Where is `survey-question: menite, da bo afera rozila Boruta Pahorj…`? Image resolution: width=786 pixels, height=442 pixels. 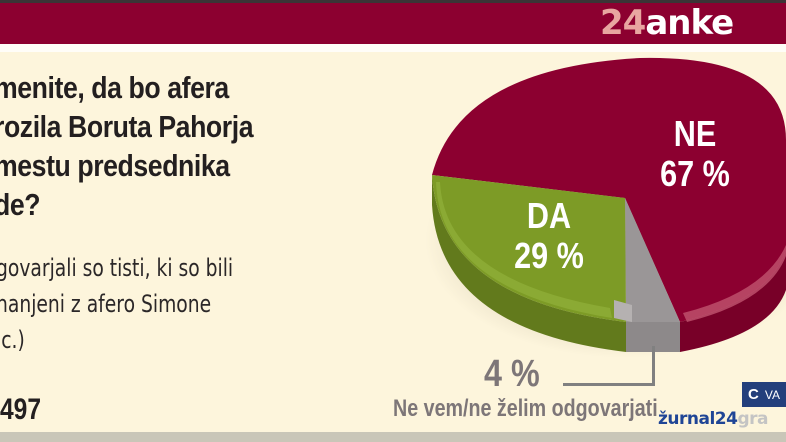 survey-question: menite, da bo afera rozila Boruta Pahorj… is located at coordinates (143, 146).